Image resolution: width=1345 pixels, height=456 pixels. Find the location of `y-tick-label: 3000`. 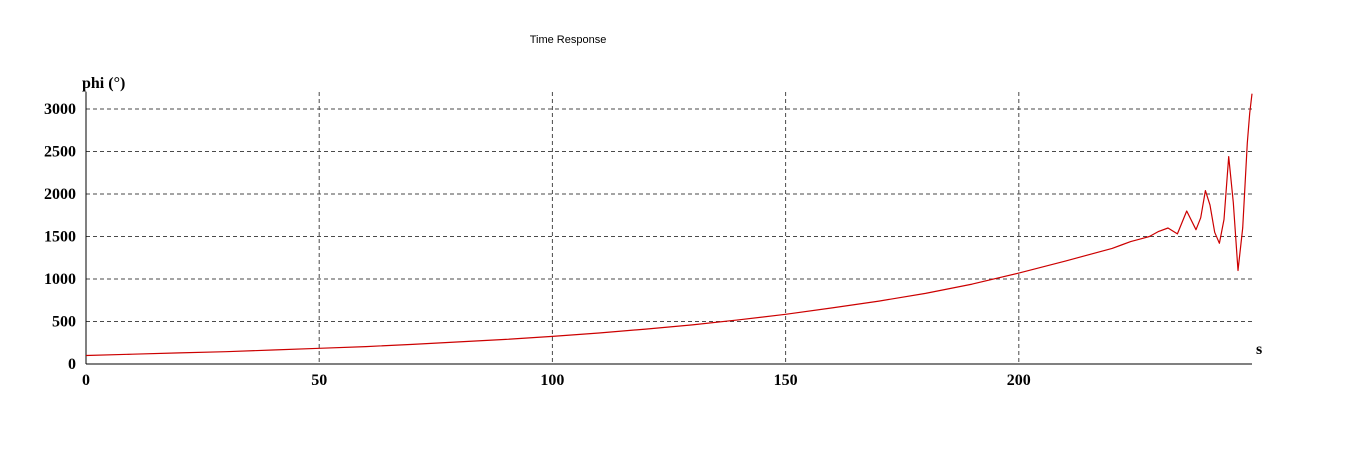

y-tick-label: 3000 is located at coordinates (60, 109).